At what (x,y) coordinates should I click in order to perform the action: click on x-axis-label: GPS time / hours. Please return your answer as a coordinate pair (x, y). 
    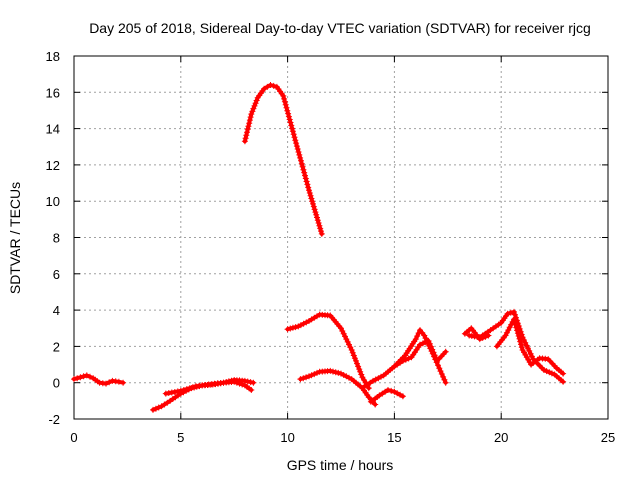
    Looking at the image, I should click on (340, 465).